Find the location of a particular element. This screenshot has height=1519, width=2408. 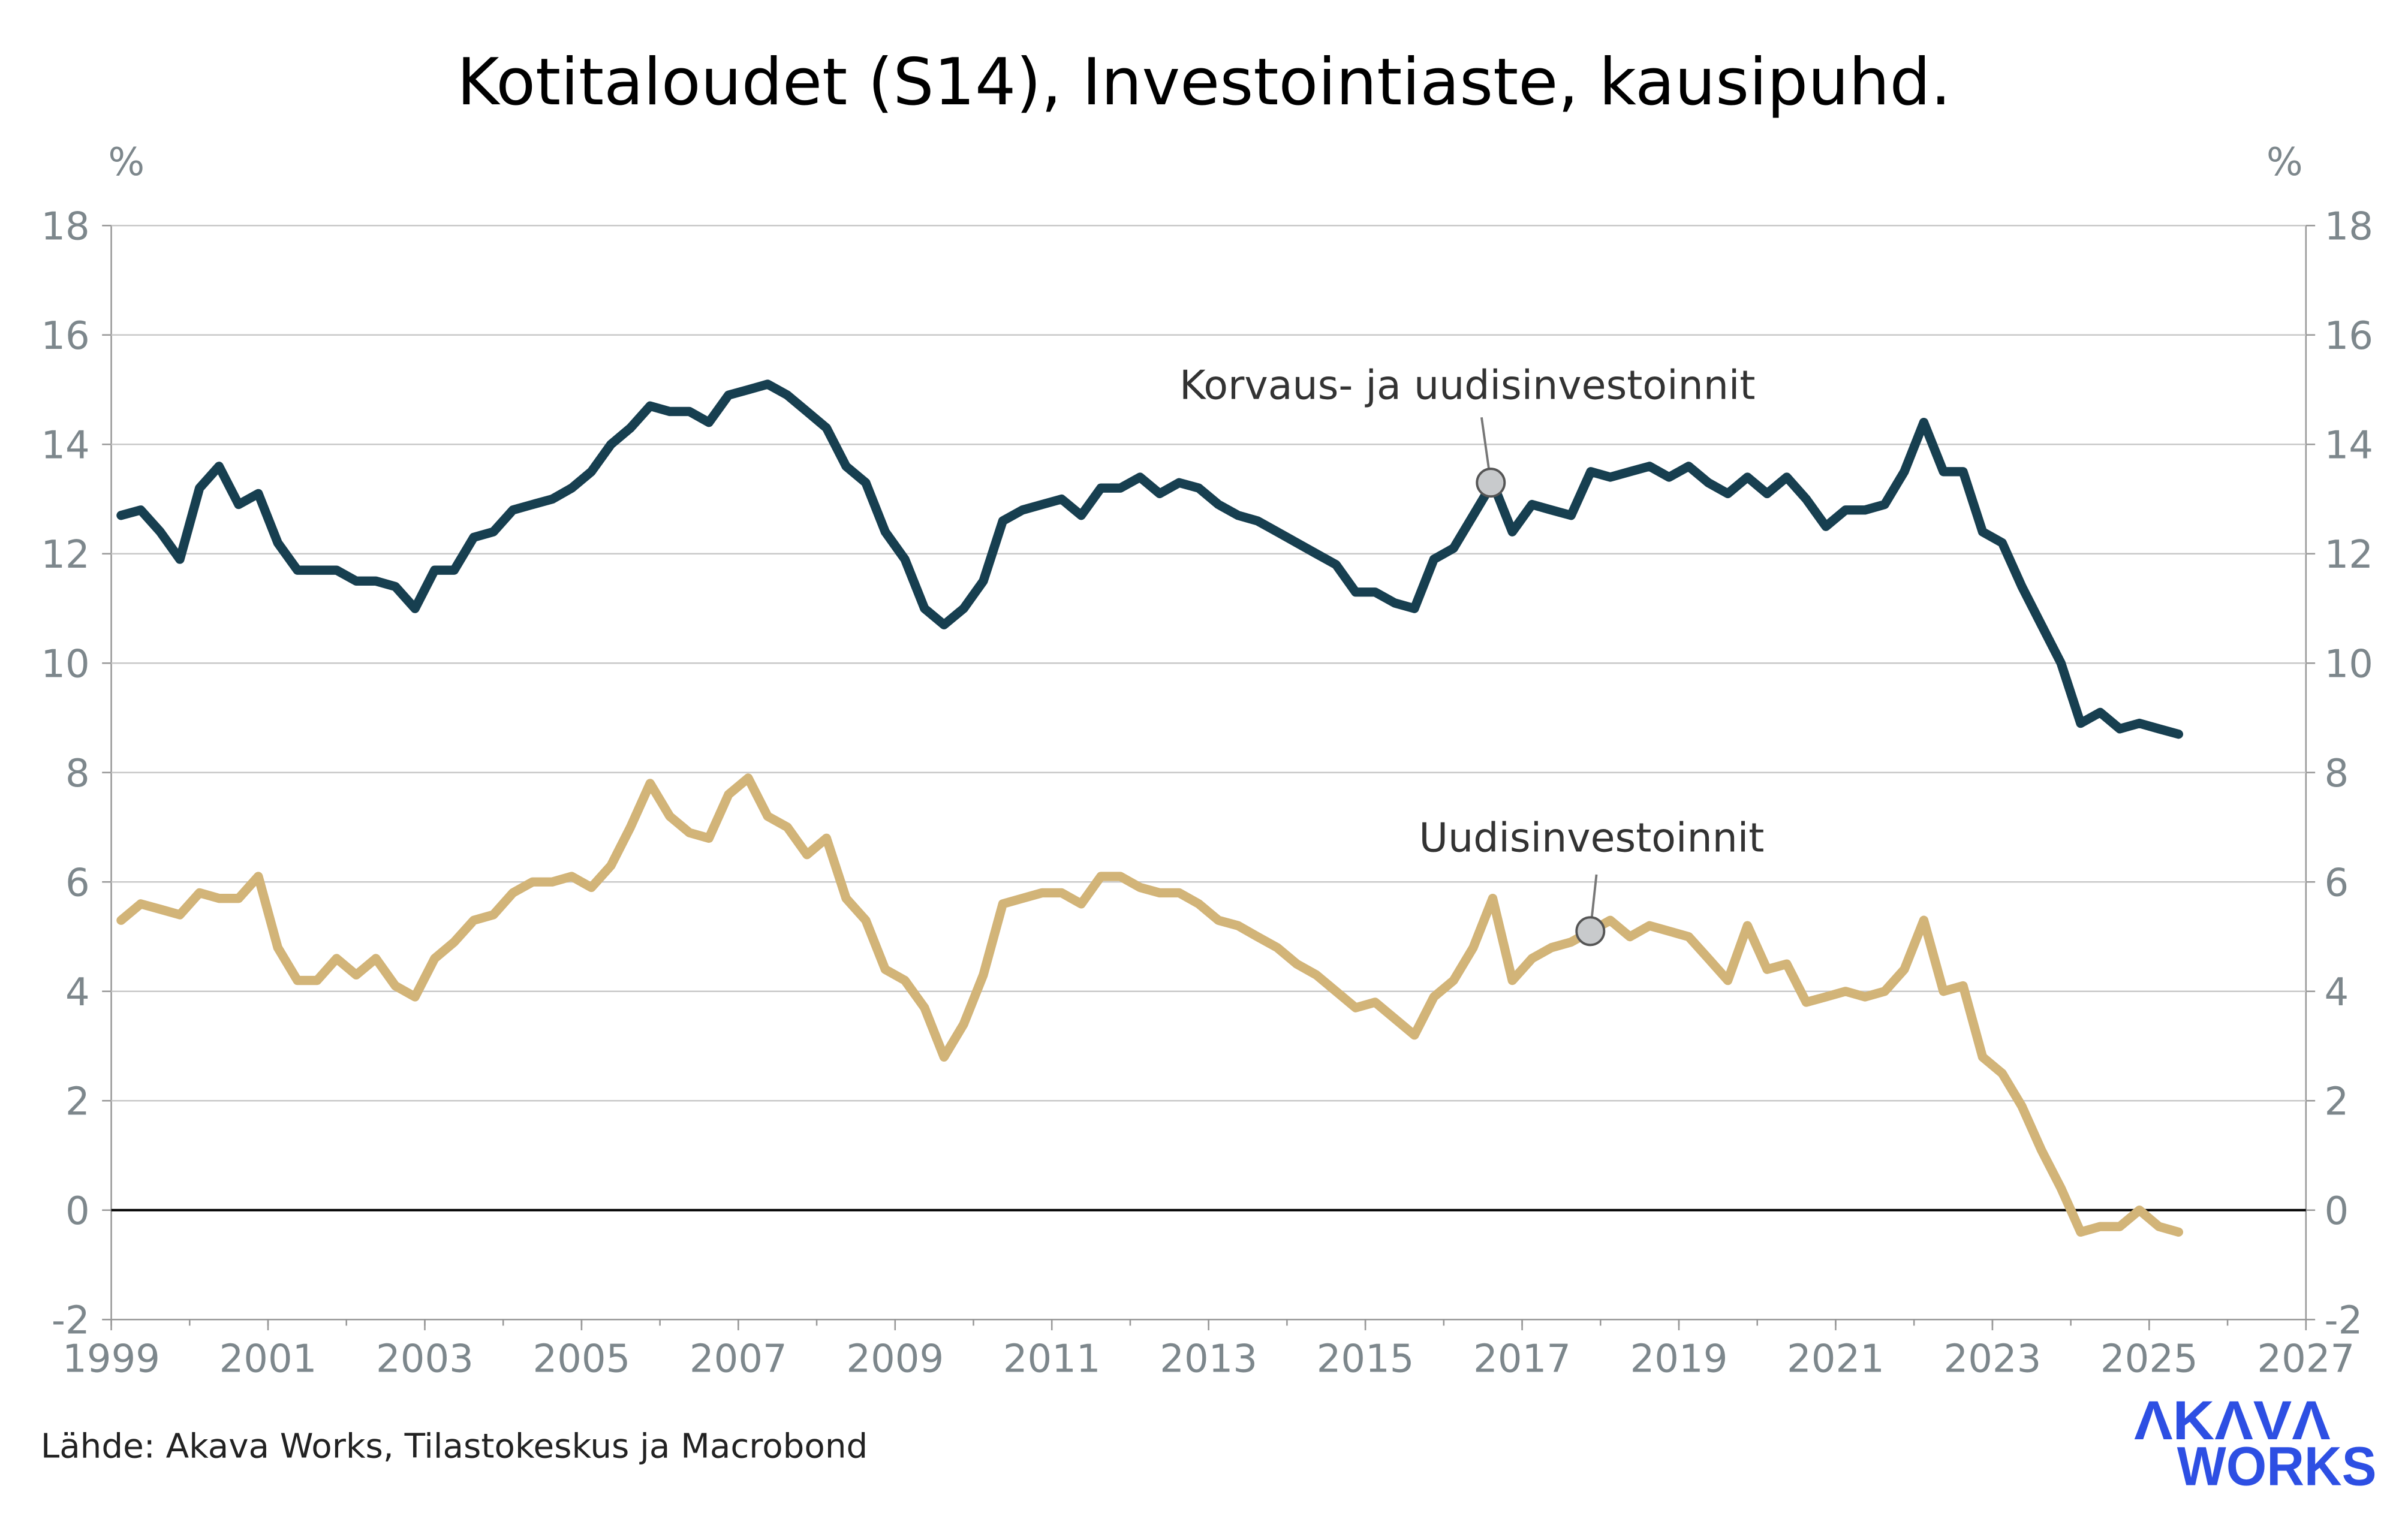

annotation-label-korvaus: Korvaus- ja uudisinvestoinnit is located at coordinates (1467, 384).